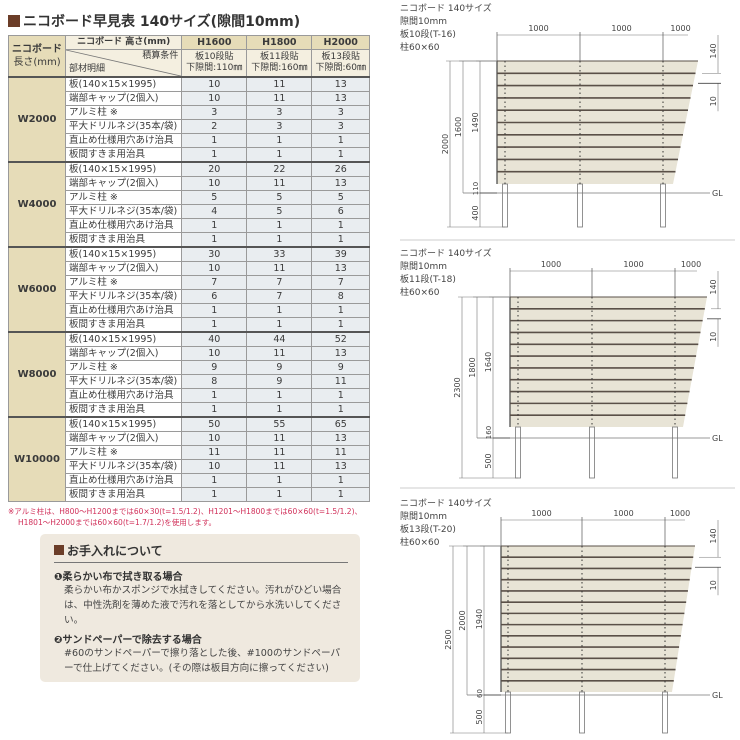  Describe the element at coordinates (123, 494) in the screenshot. I see `item-name: 板間すきま用治具` at that location.